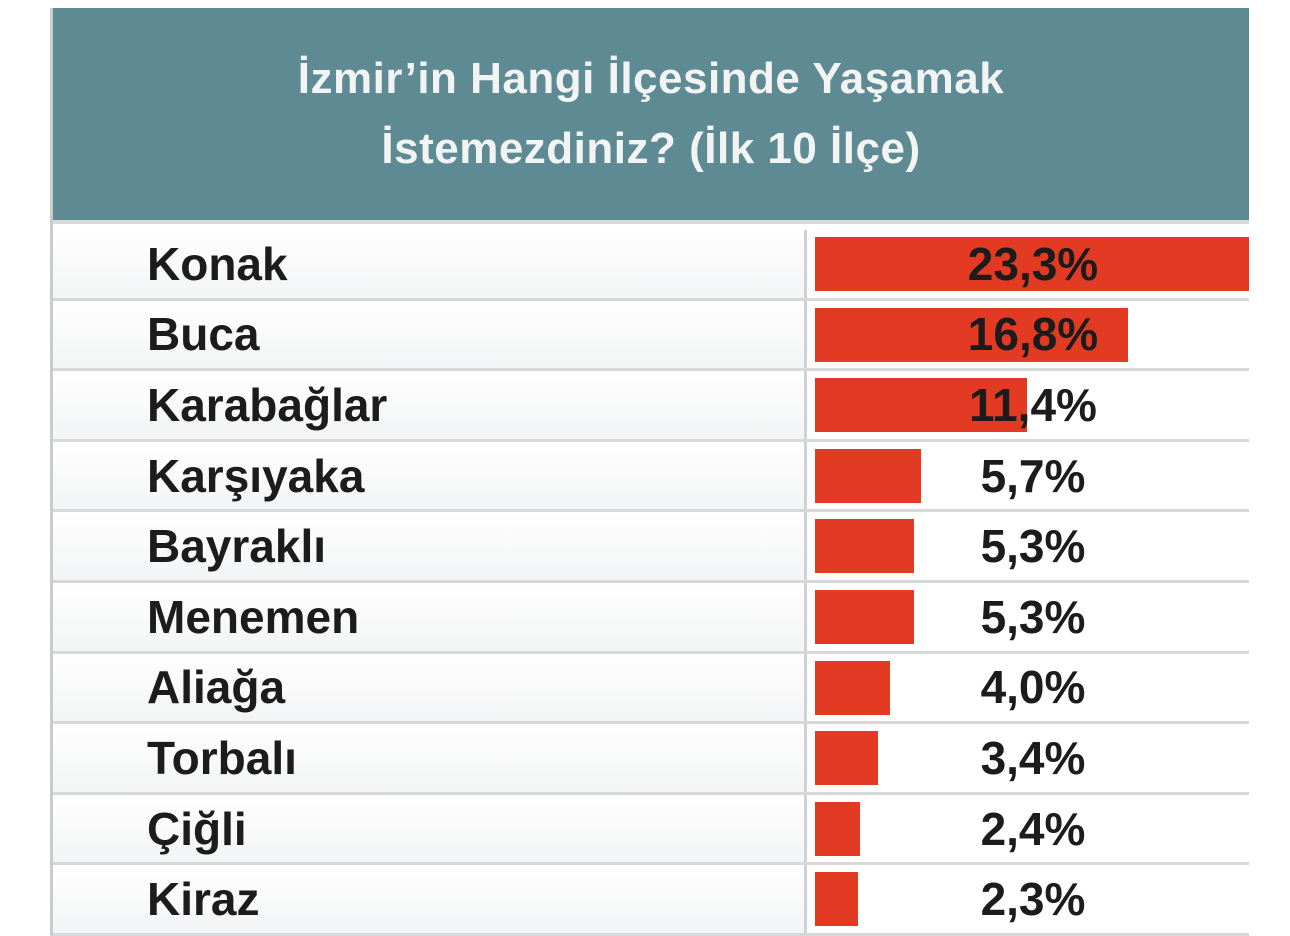 Image resolution: width=1290 pixels, height=936 pixels. I want to click on value-label: 23,3%, so click(1033, 263).